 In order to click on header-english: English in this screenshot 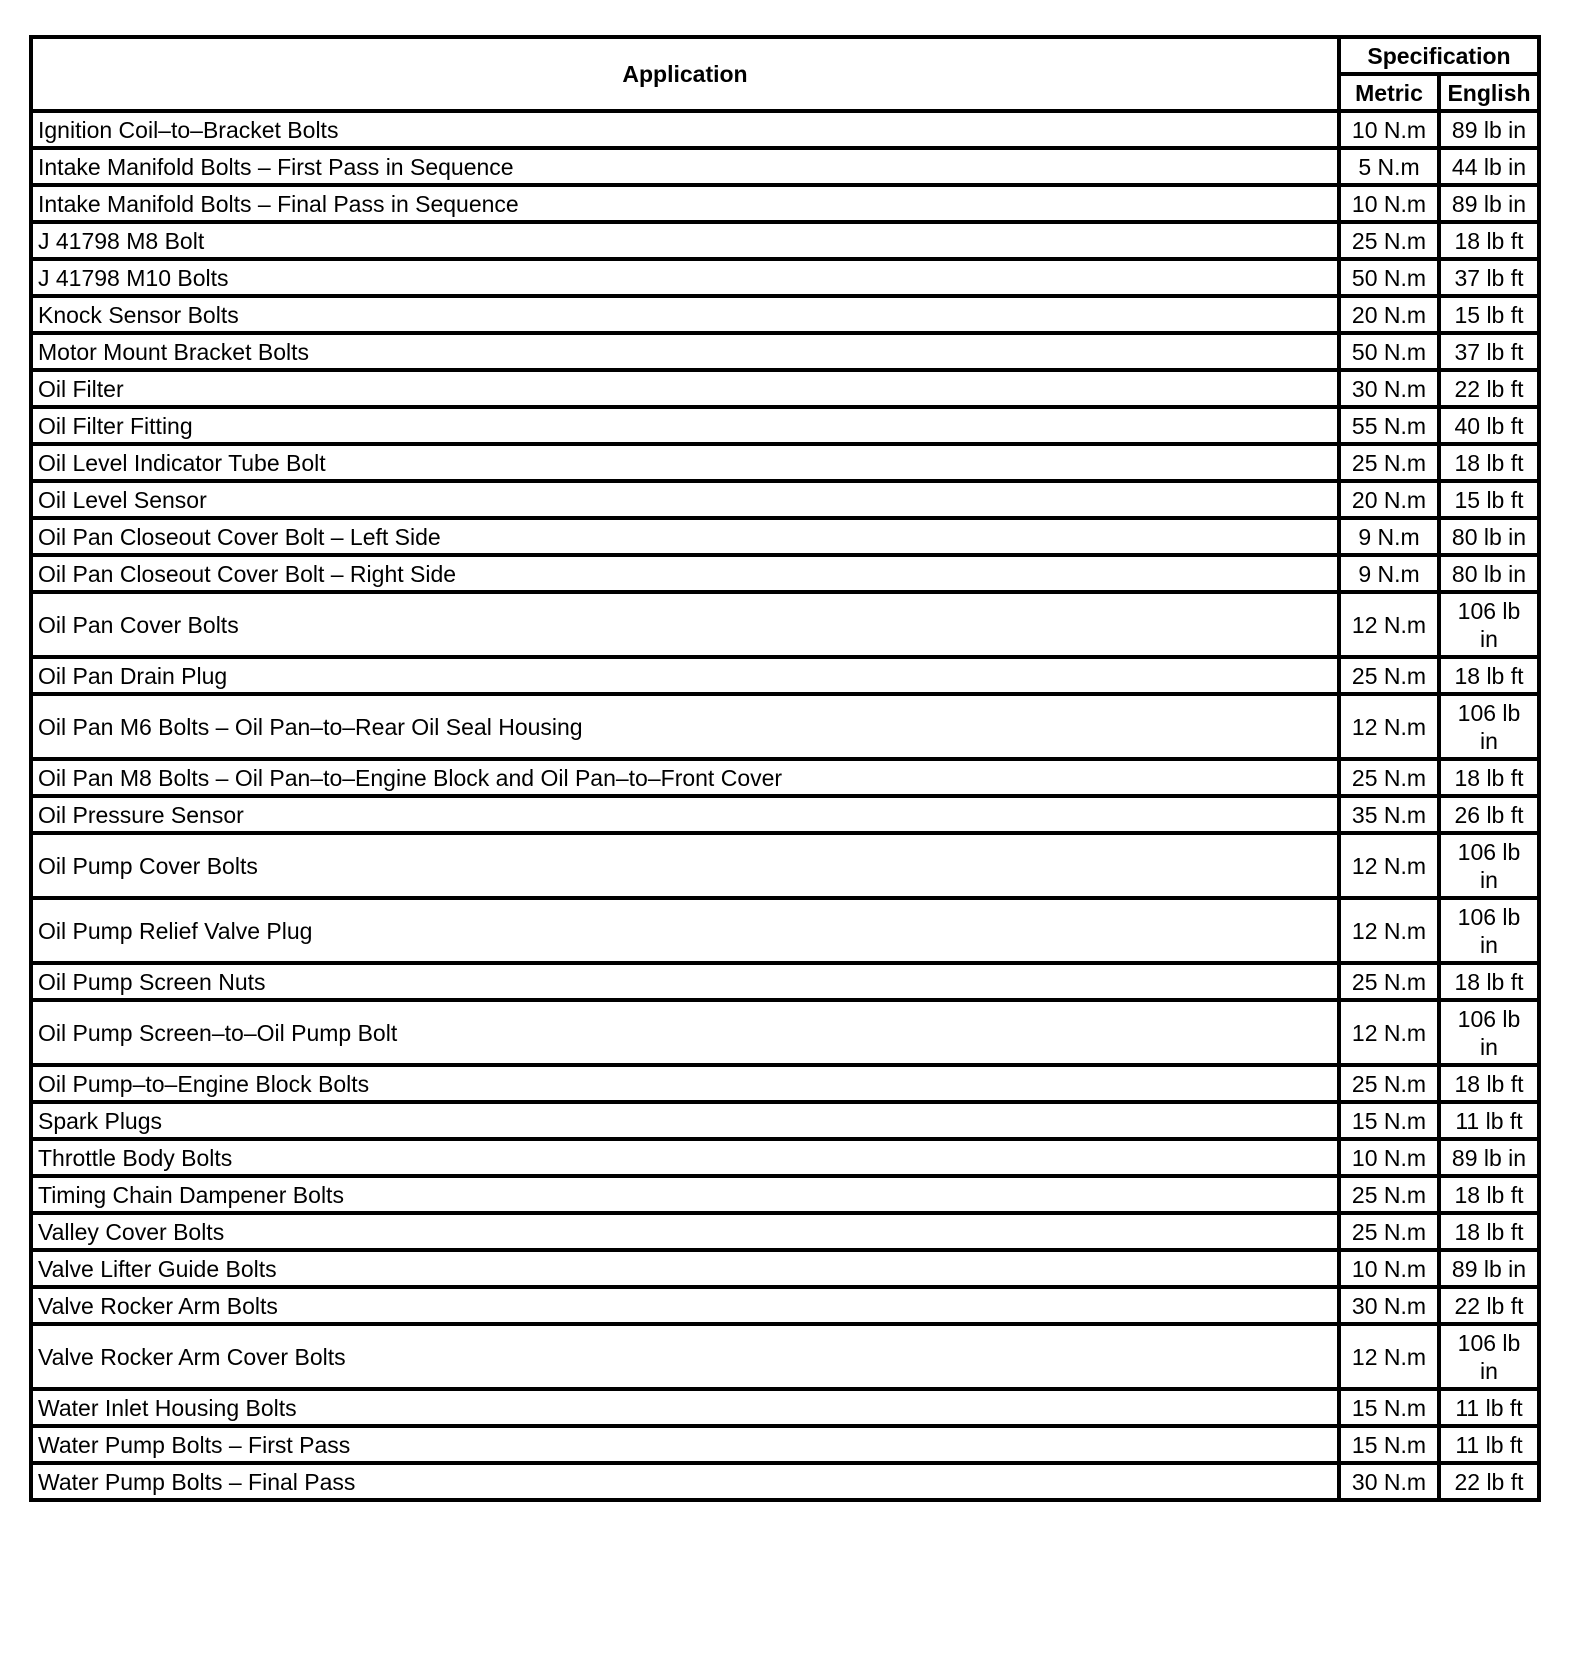, I will do `click(1489, 92)`.